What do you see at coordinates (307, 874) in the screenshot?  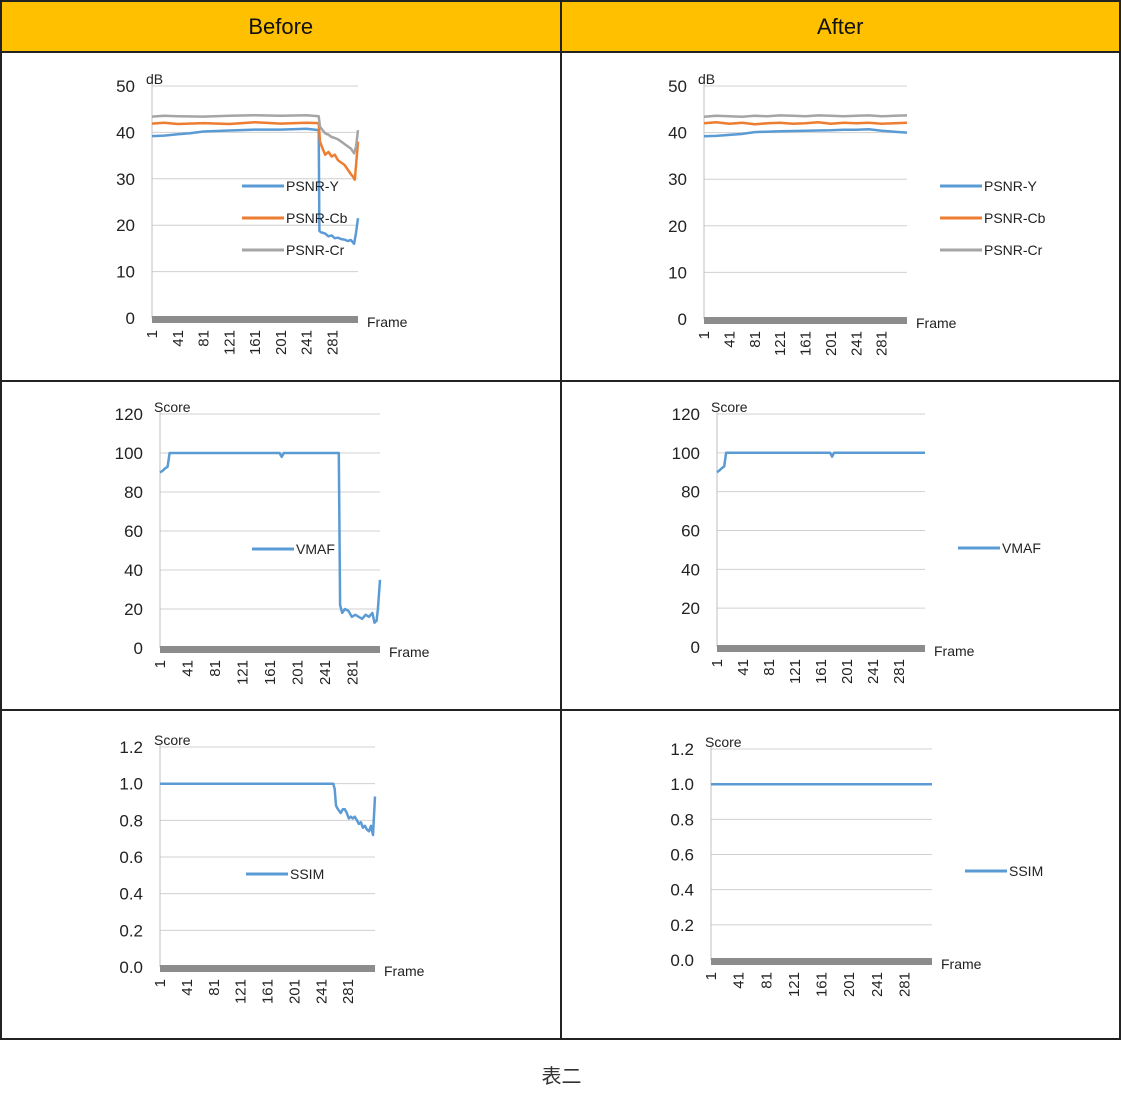 I see `legend-label-ssim: SSIM` at bounding box center [307, 874].